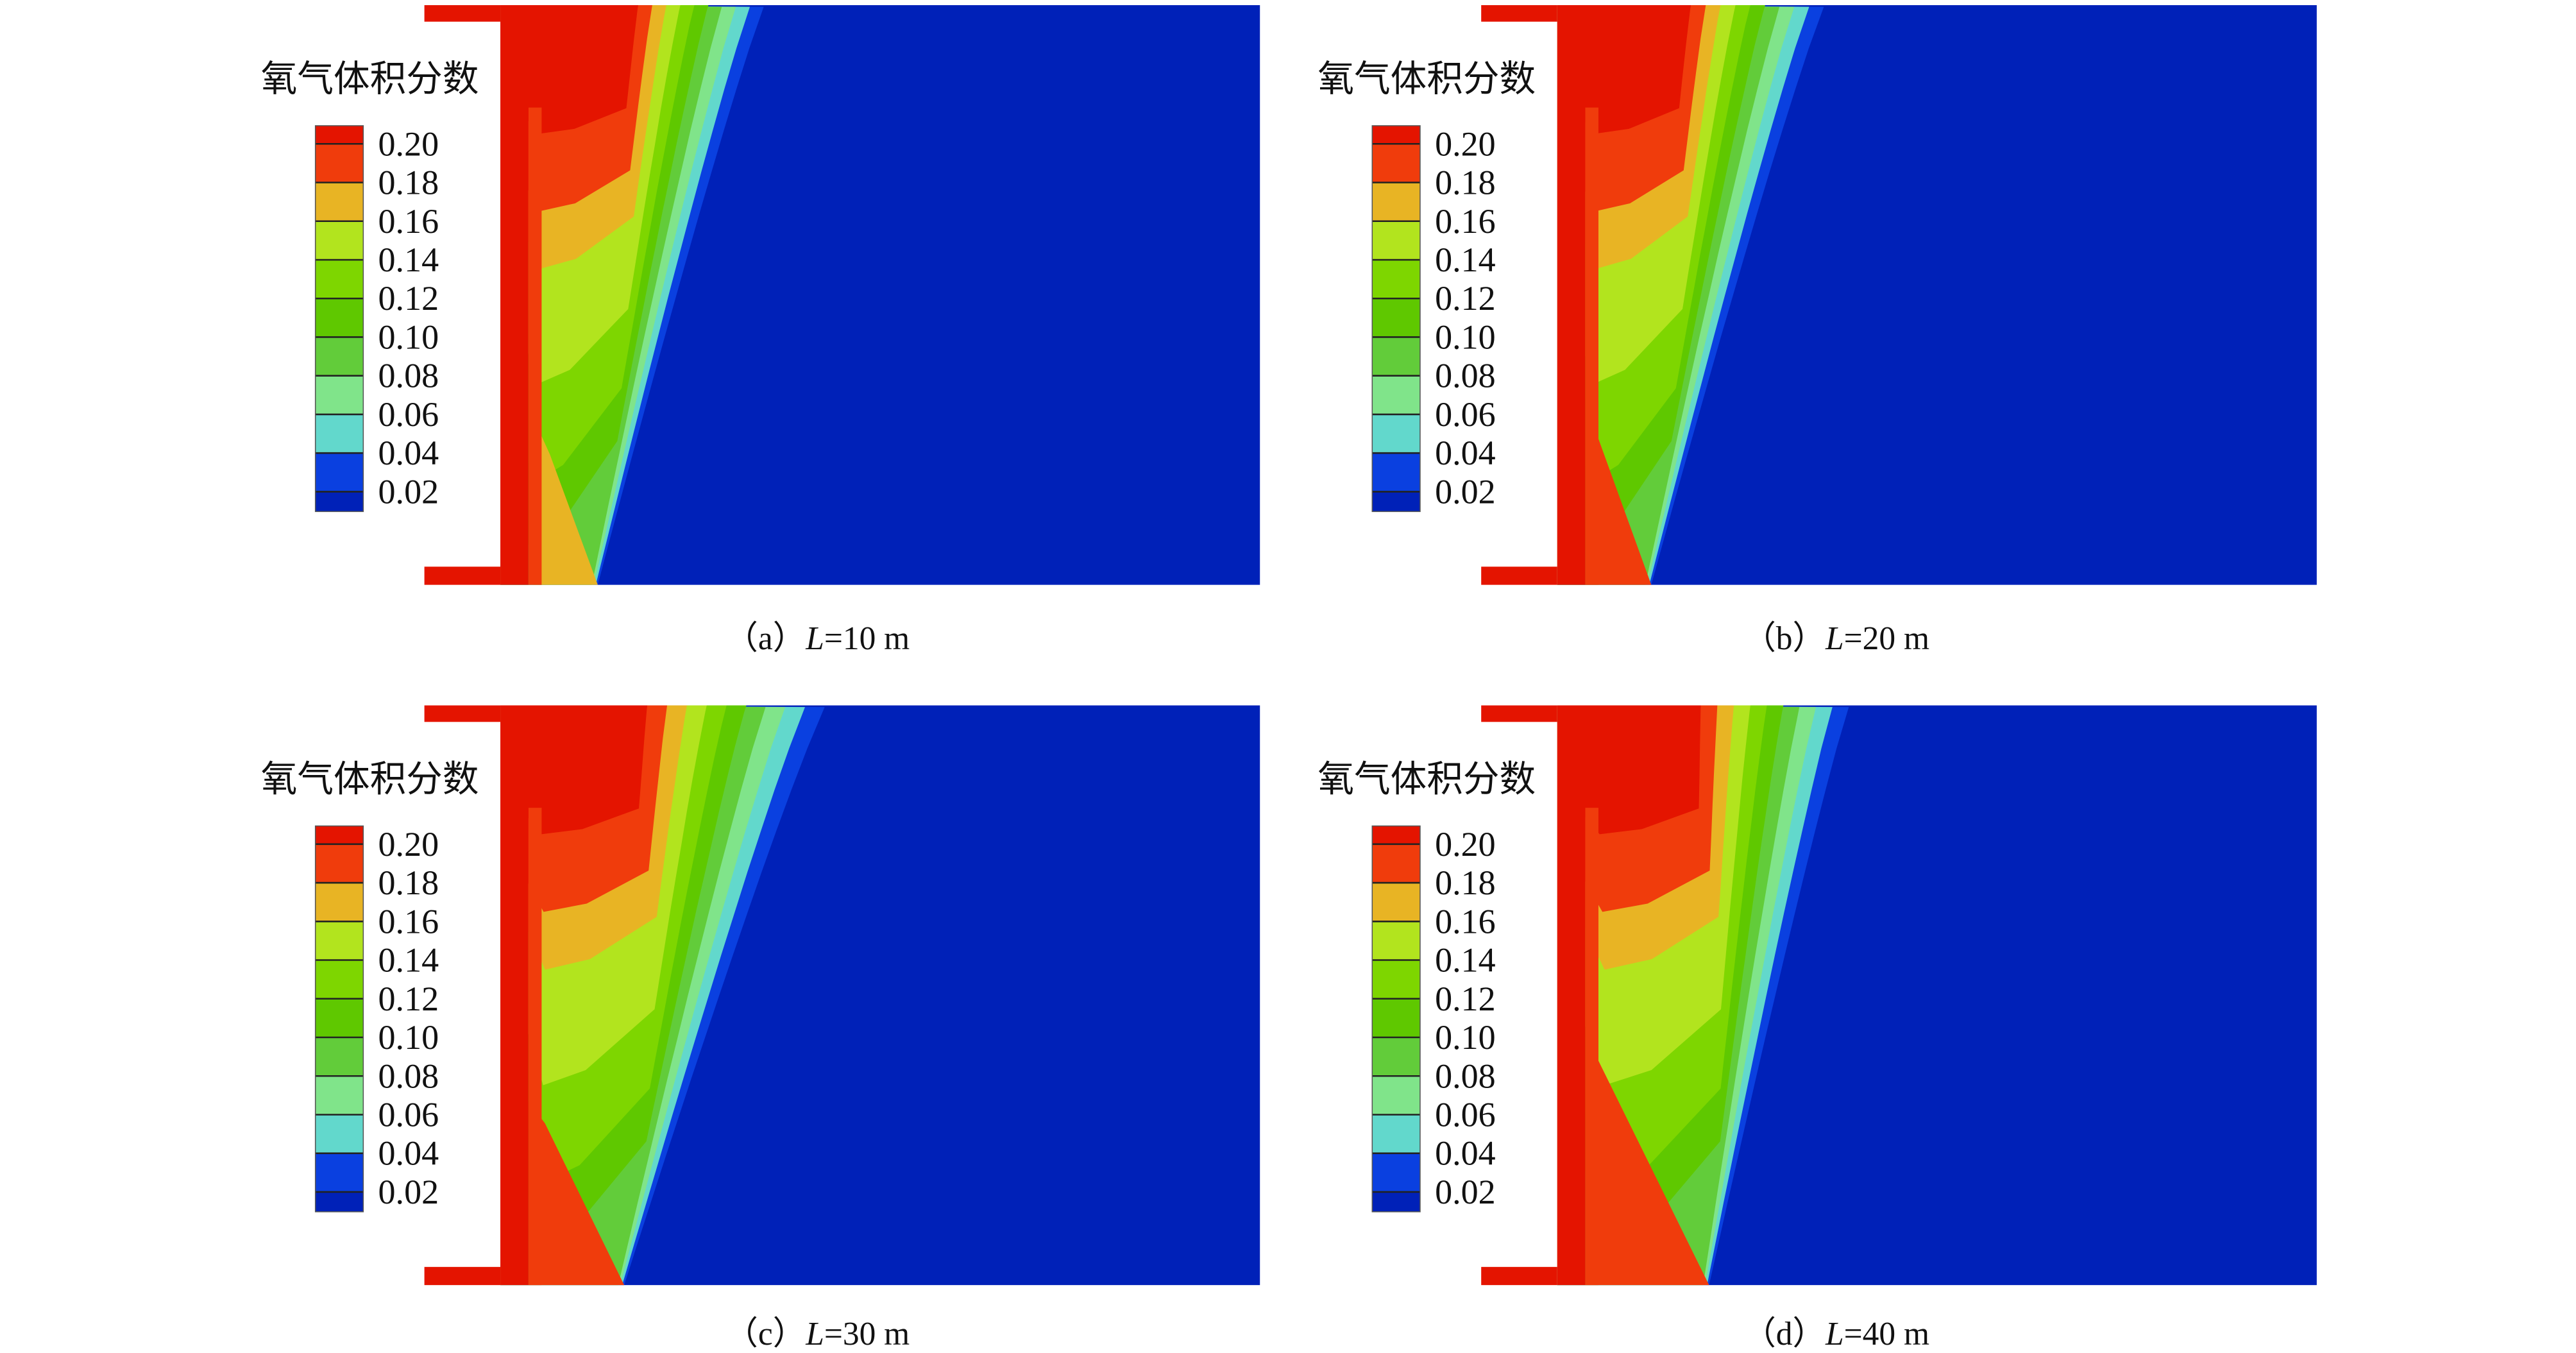 Image resolution: width=2576 pixels, height=1353 pixels. I want to click on caption-label: （b）, so click(1784, 638).